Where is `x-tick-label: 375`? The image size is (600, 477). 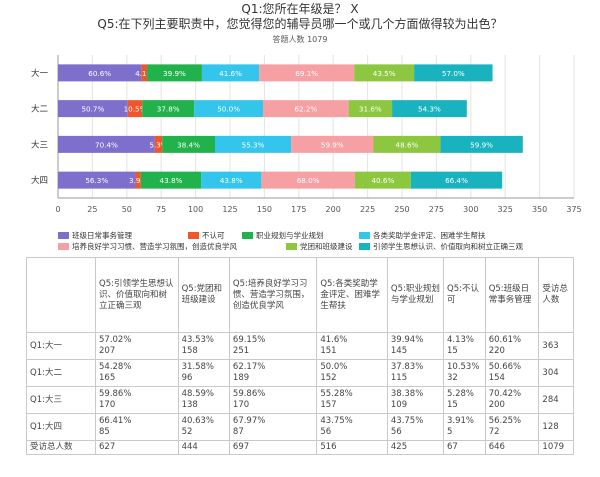 x-tick-label: 375 is located at coordinates (573, 209).